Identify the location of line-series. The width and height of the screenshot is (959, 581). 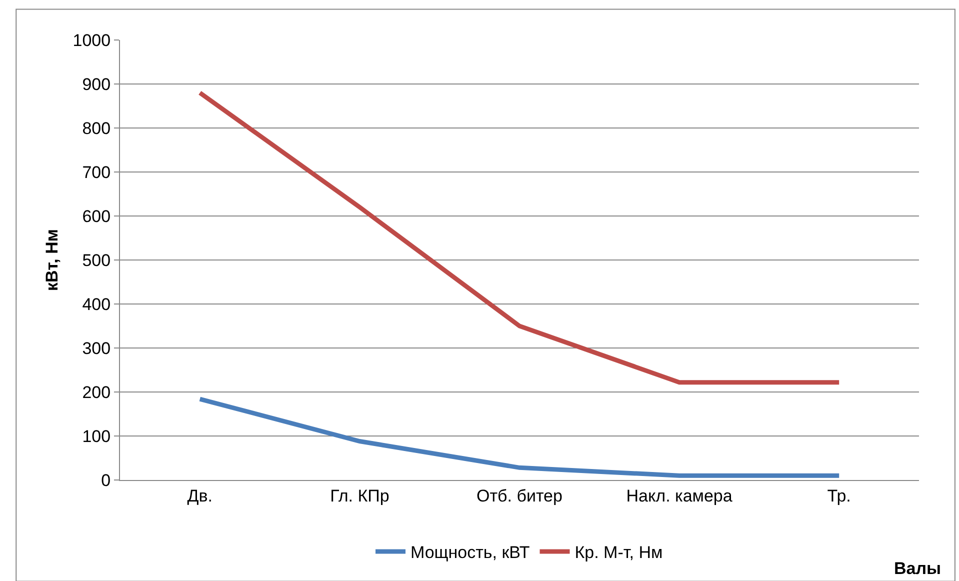
(520, 437).